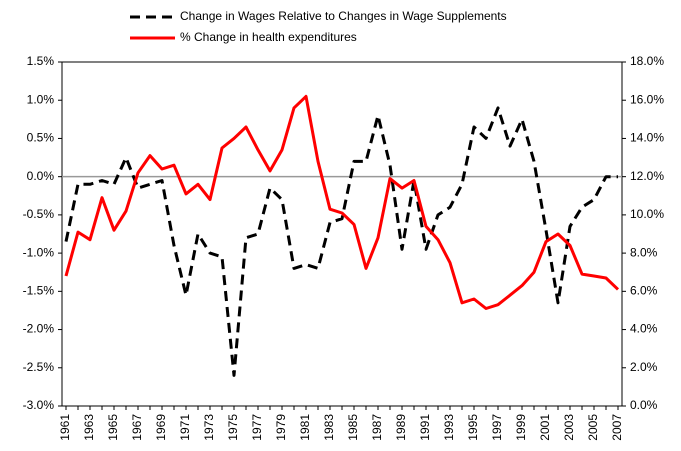 The width and height of the screenshot is (681, 451). Describe the element at coordinates (569, 427) in the screenshot. I see `x-tick-label: 2003` at that location.